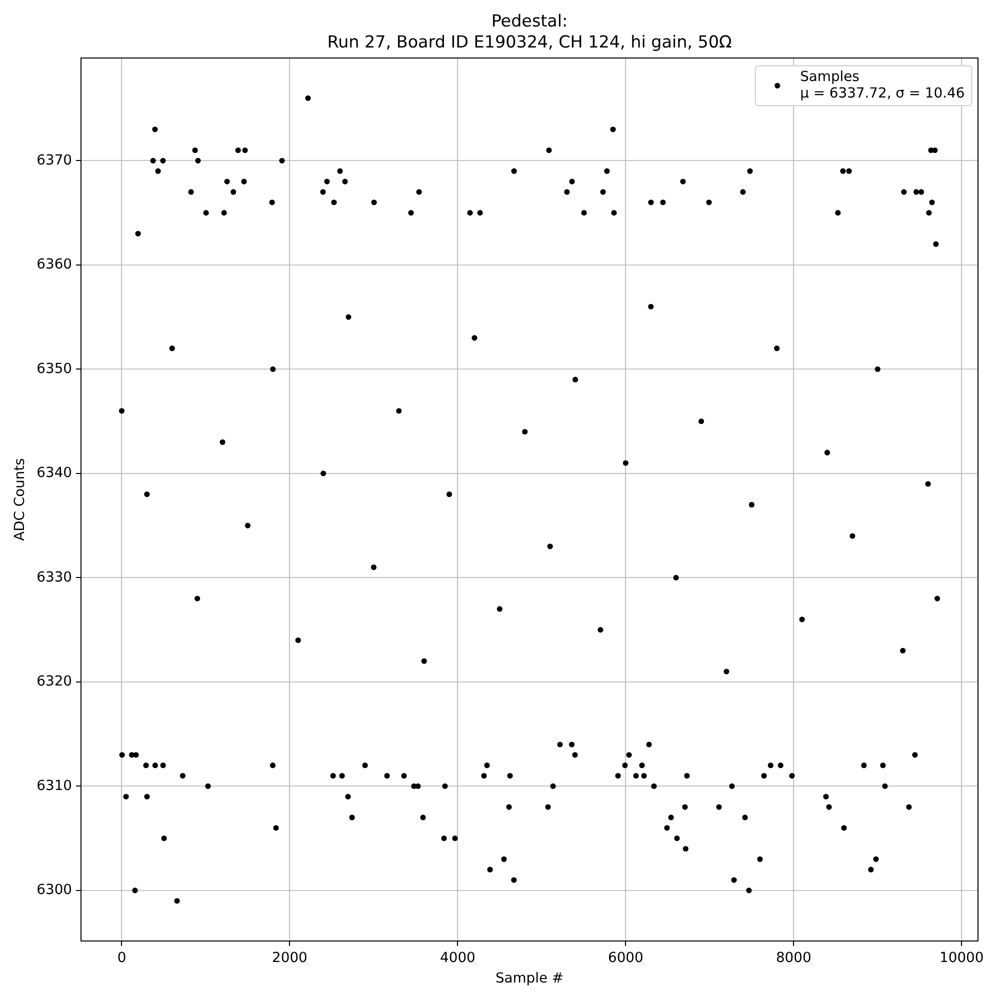  I want to click on legend-label: Samples μ = 6337.72, σ = 10.46, so click(882, 85).